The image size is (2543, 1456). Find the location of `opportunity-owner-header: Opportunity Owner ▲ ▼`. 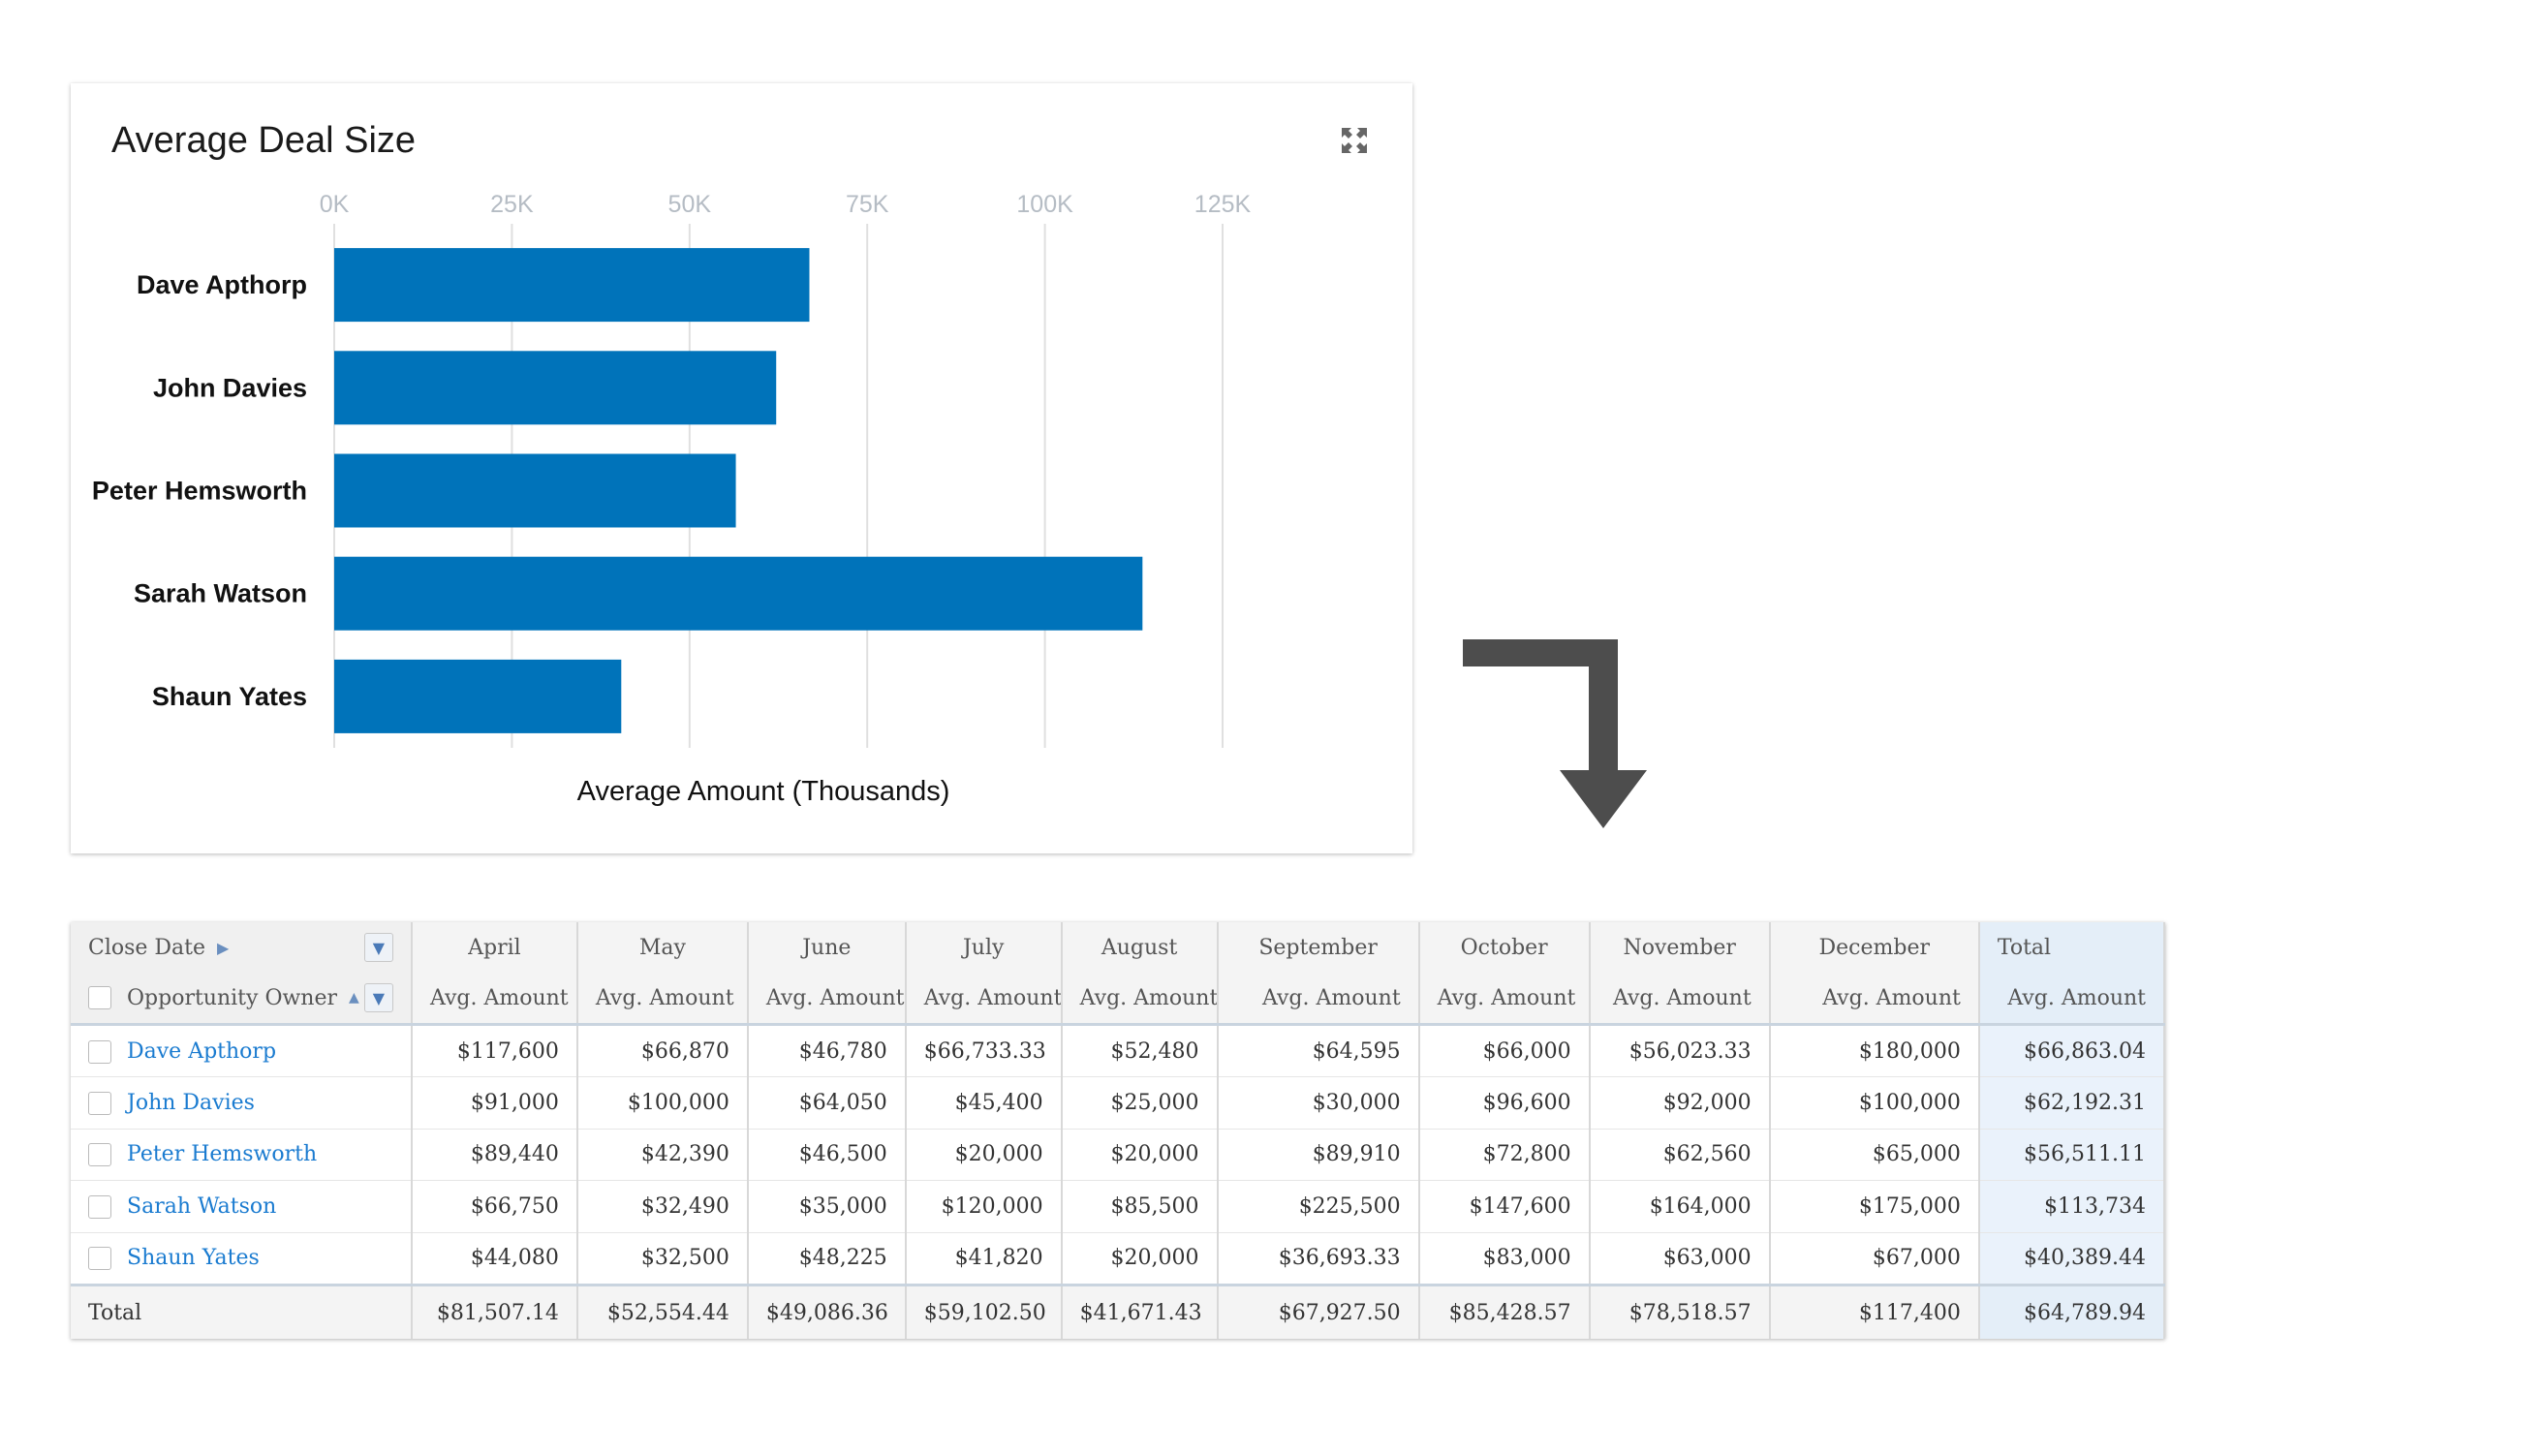

opportunity-owner-header: Opportunity Owner ▲ ▼ is located at coordinates (242, 999).